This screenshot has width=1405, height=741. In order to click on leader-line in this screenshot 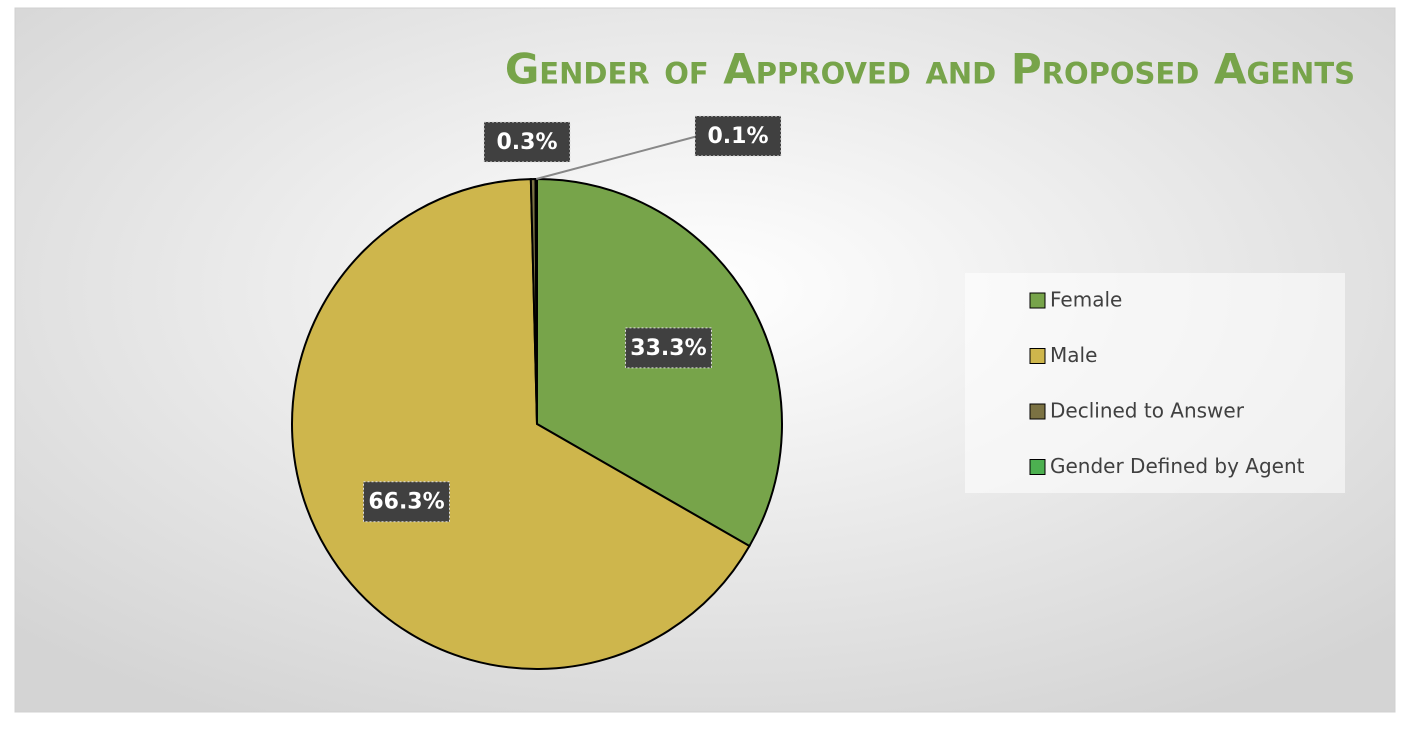, I will do `click(617, 157)`.